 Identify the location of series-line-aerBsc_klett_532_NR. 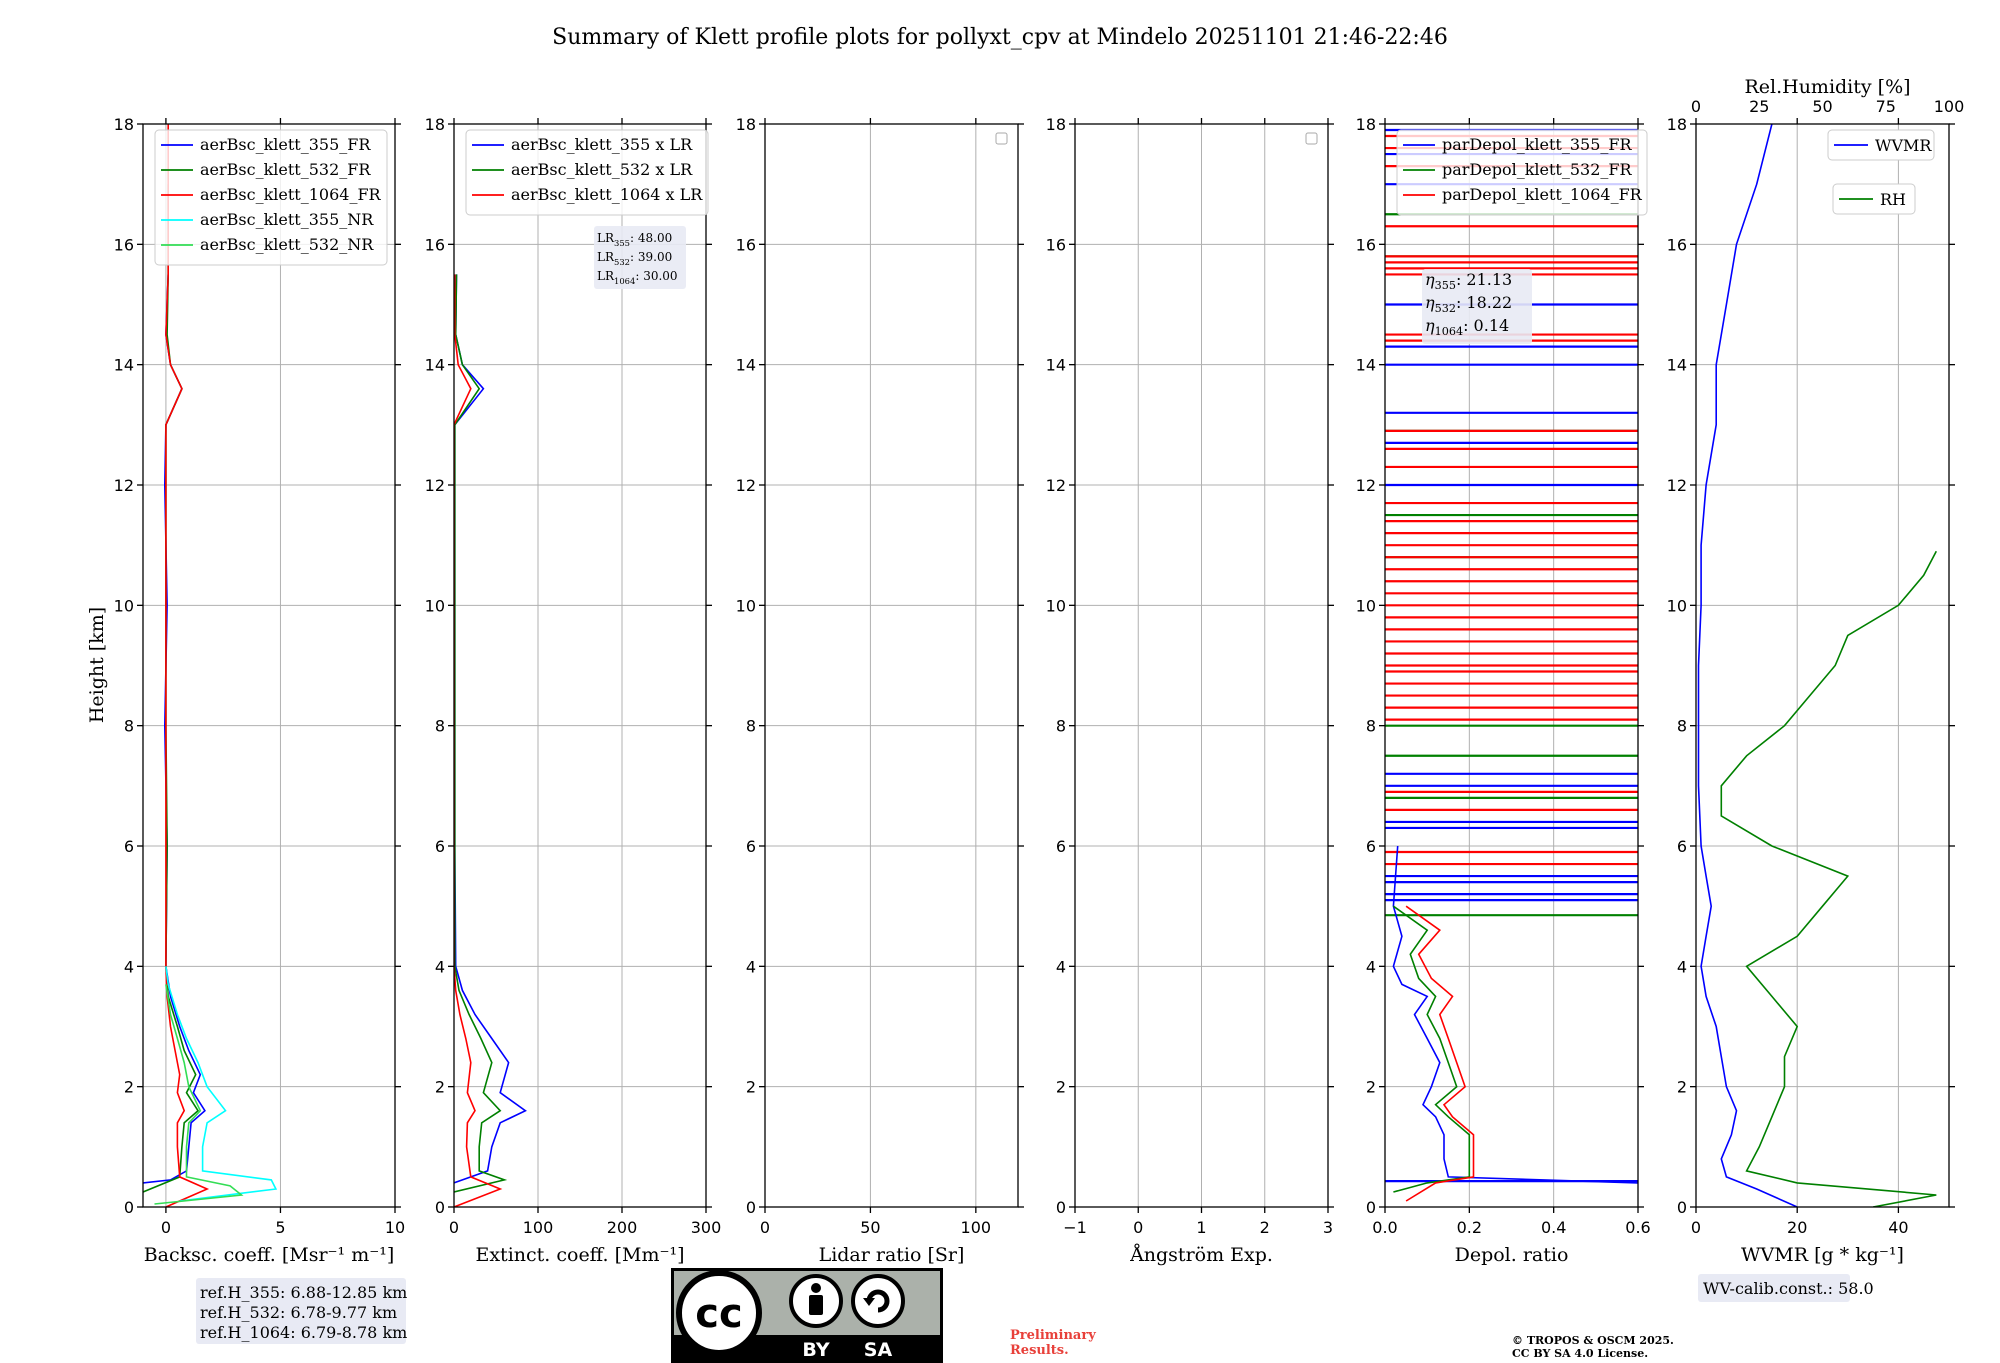
(199, 1094).